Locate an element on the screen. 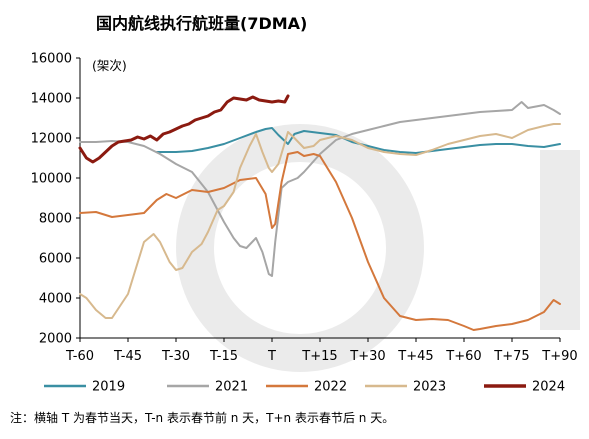 Image resolution: width=589 pixels, height=439 pixels. x-tick-label: T is located at coordinates (271, 356).